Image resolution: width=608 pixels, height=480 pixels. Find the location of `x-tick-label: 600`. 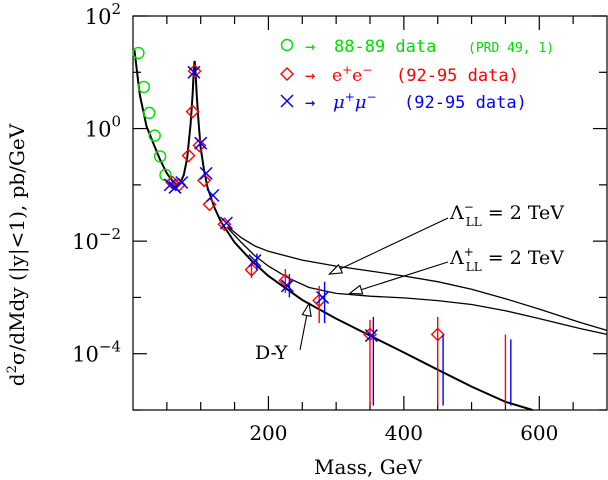

x-tick-label: 600 is located at coordinates (539, 433).